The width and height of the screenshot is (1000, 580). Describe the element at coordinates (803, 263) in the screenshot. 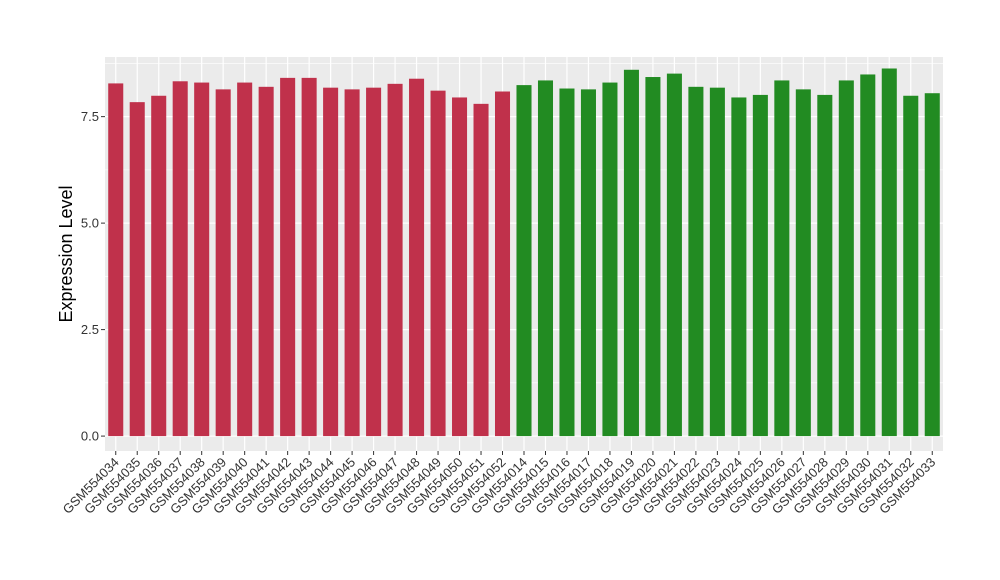

I see `bar-GSM554027` at that location.